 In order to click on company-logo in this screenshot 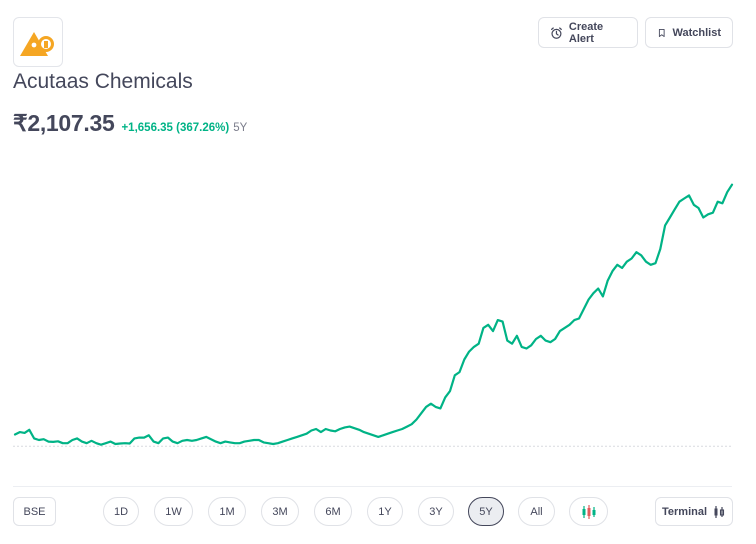, I will do `click(38, 42)`.